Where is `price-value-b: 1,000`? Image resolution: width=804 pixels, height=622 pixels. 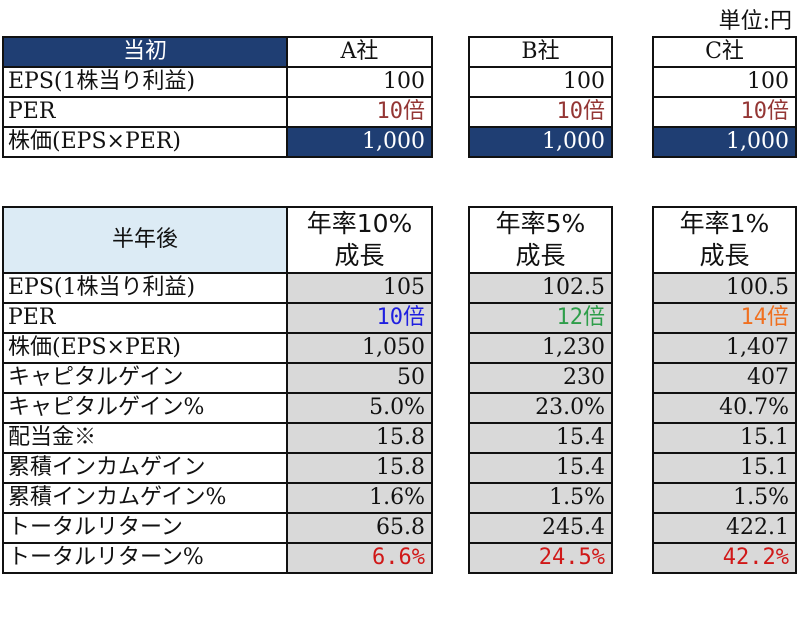 price-value-b: 1,000 is located at coordinates (540, 142).